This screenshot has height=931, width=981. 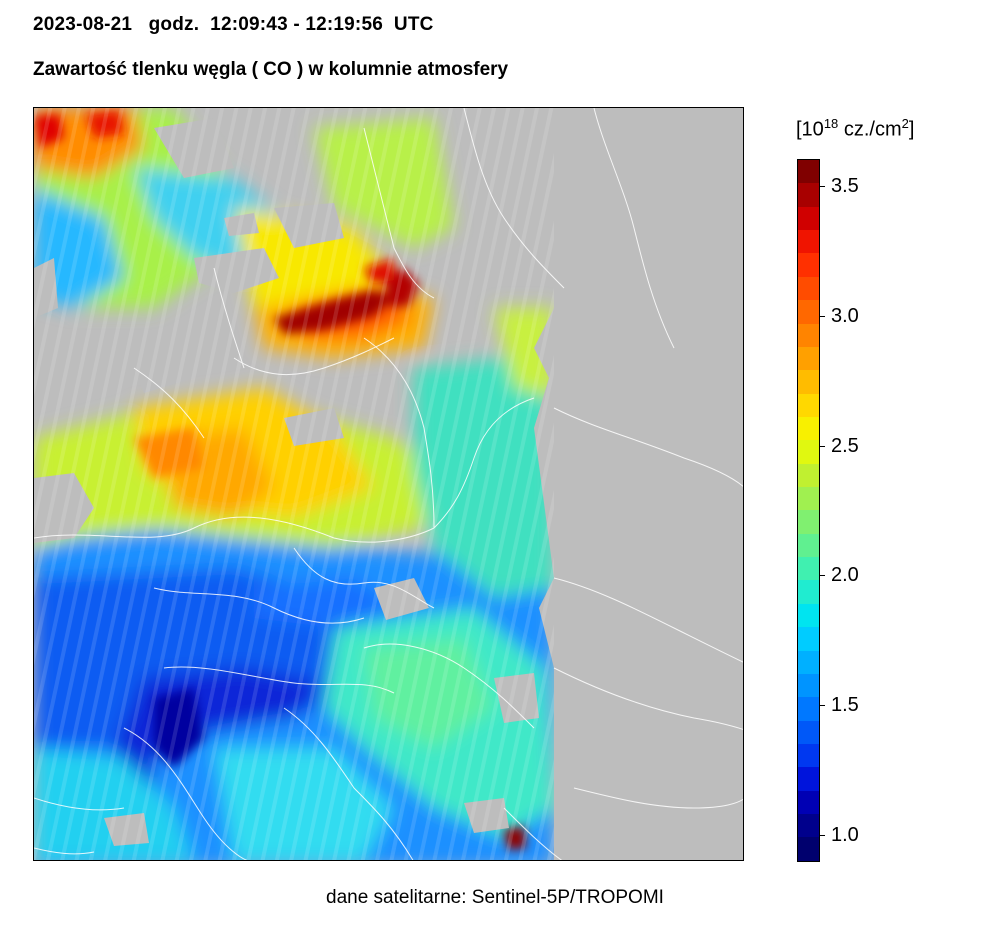 What do you see at coordinates (845, 315) in the screenshot?
I see `colorbar-tick-label: 3.0` at bounding box center [845, 315].